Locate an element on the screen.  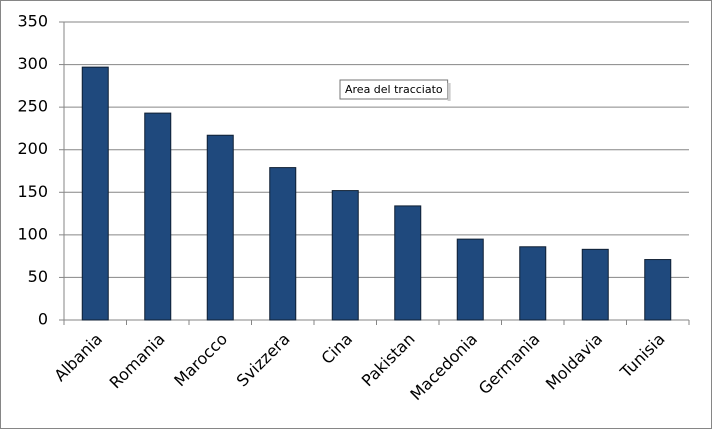
y-tick-label: 250 is located at coordinates (32, 106).